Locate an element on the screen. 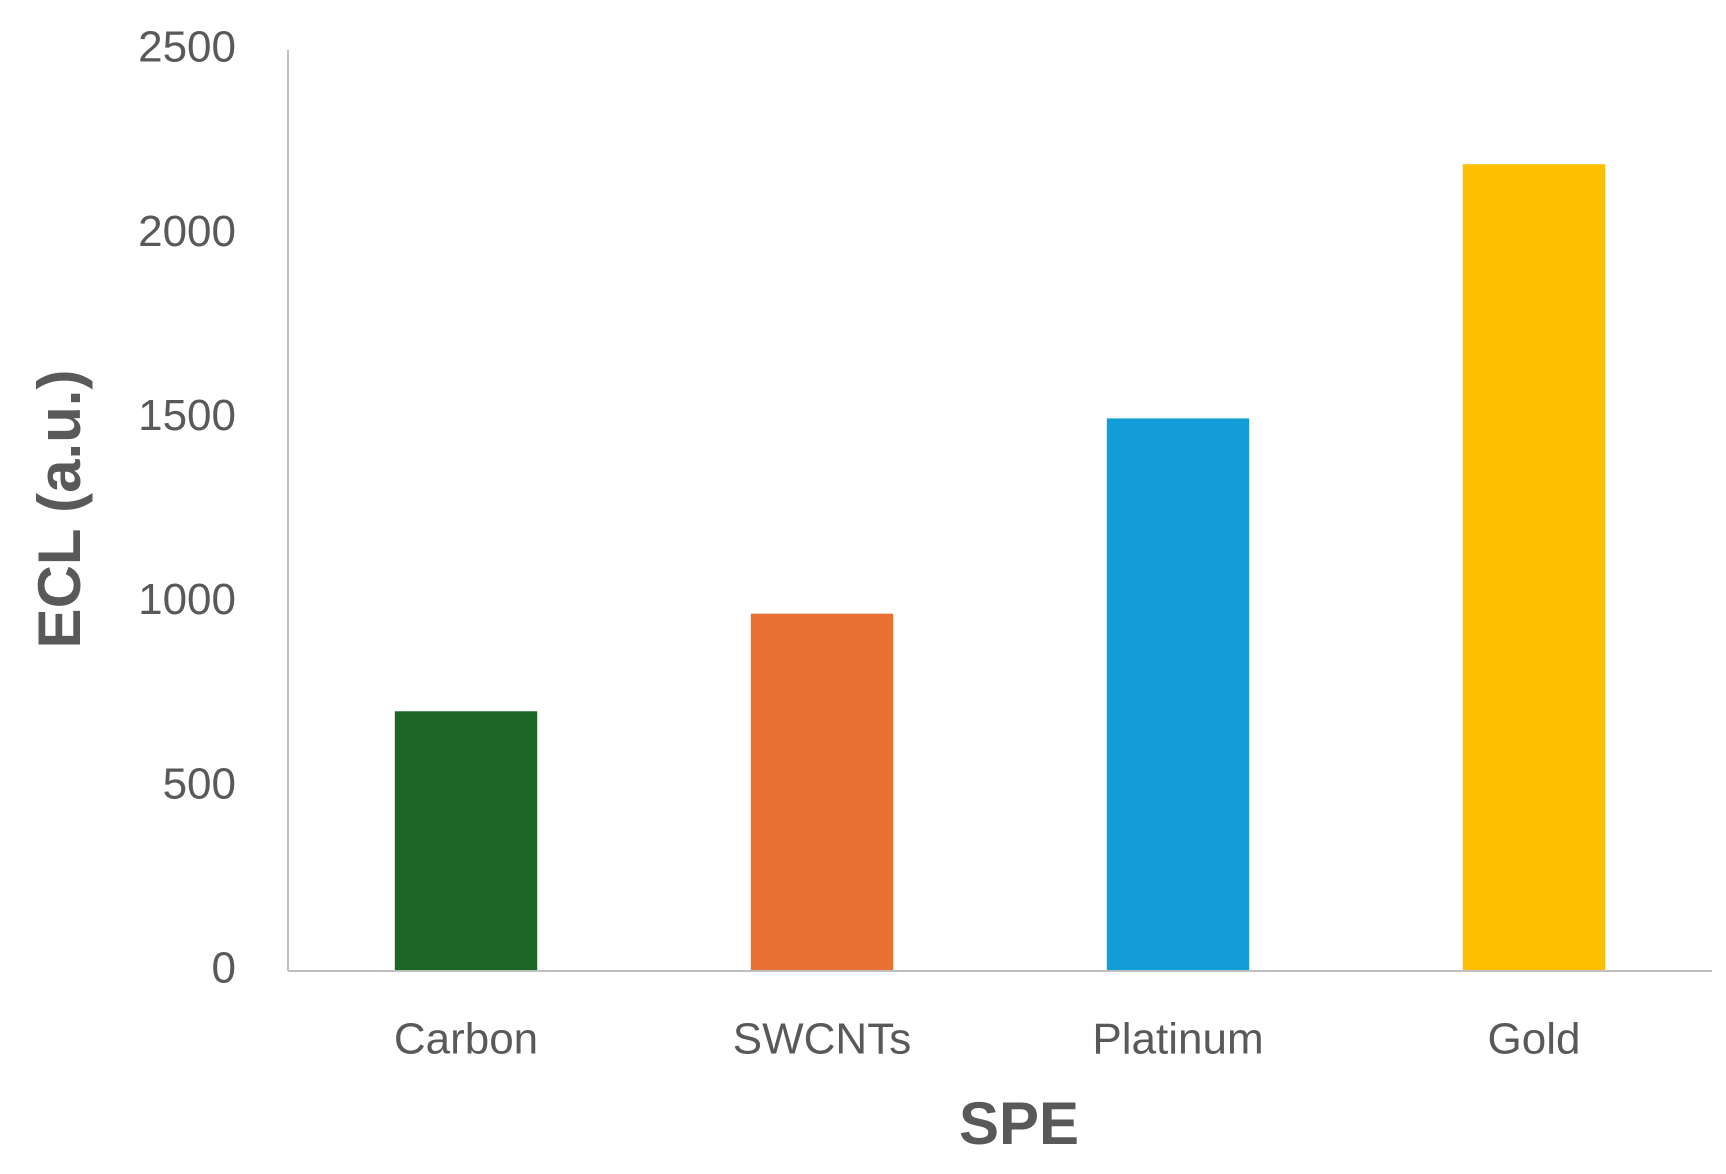 The image size is (1726, 1174). y-tick-label: 2000 is located at coordinates (187, 231).